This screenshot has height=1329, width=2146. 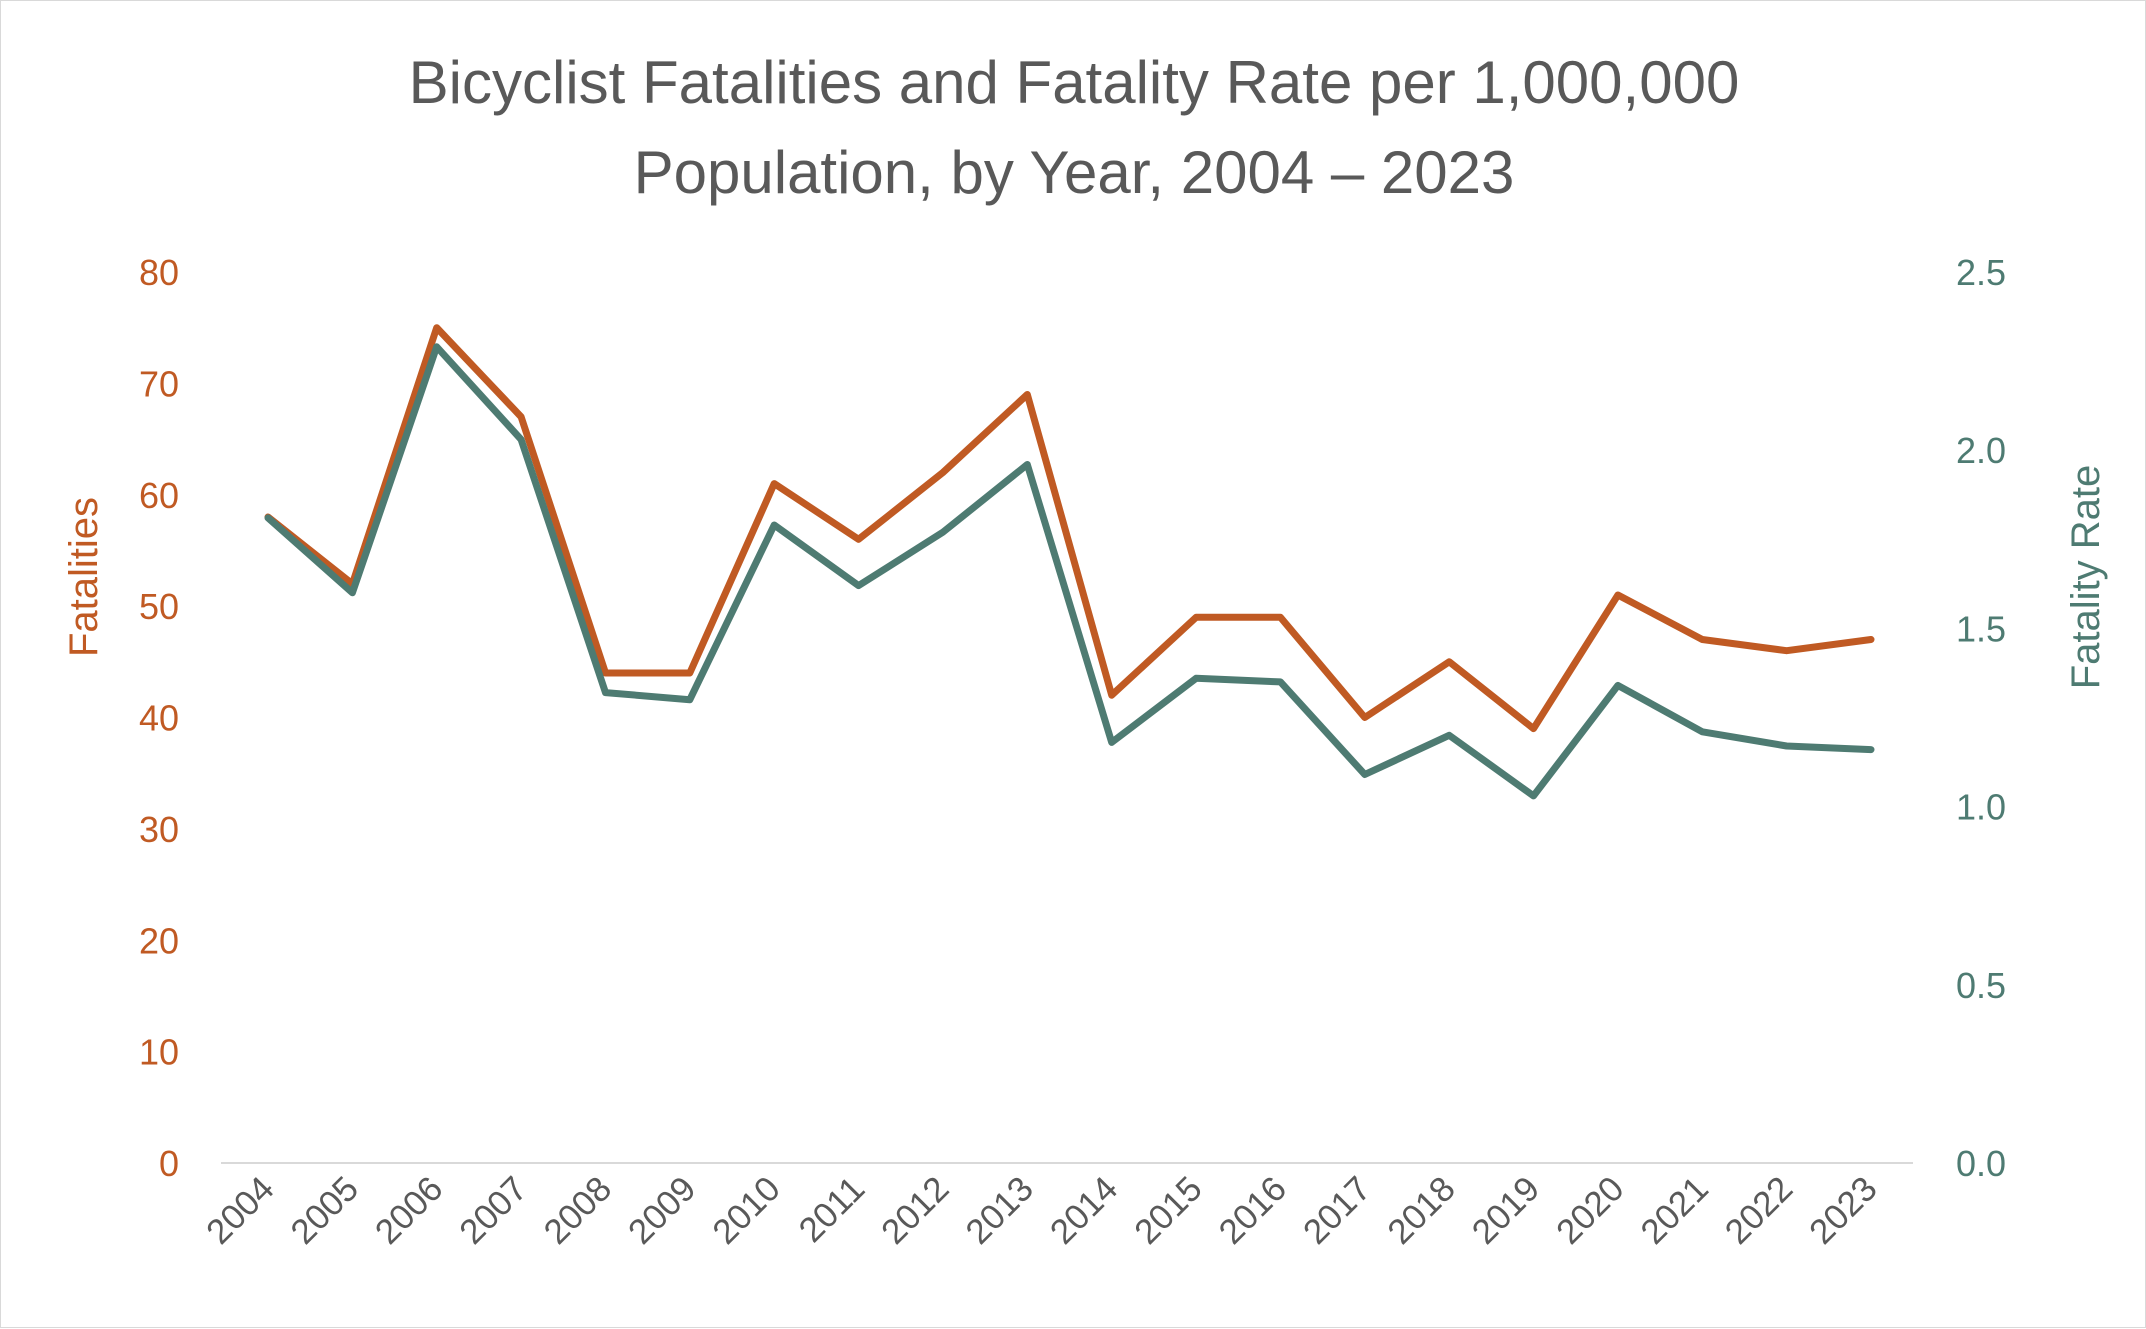 What do you see at coordinates (1074, 172) in the screenshot?
I see `chart-title-line-2: Population, by Year, 2004 – 2023` at bounding box center [1074, 172].